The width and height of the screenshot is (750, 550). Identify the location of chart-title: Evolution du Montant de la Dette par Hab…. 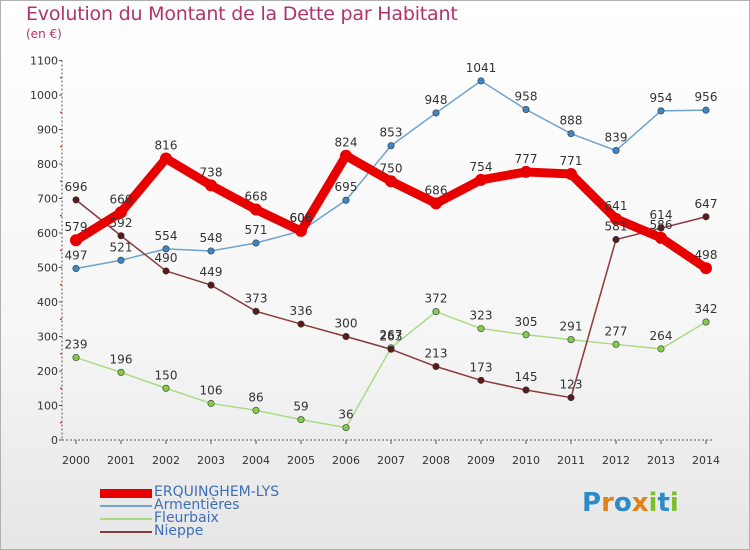
(242, 14).